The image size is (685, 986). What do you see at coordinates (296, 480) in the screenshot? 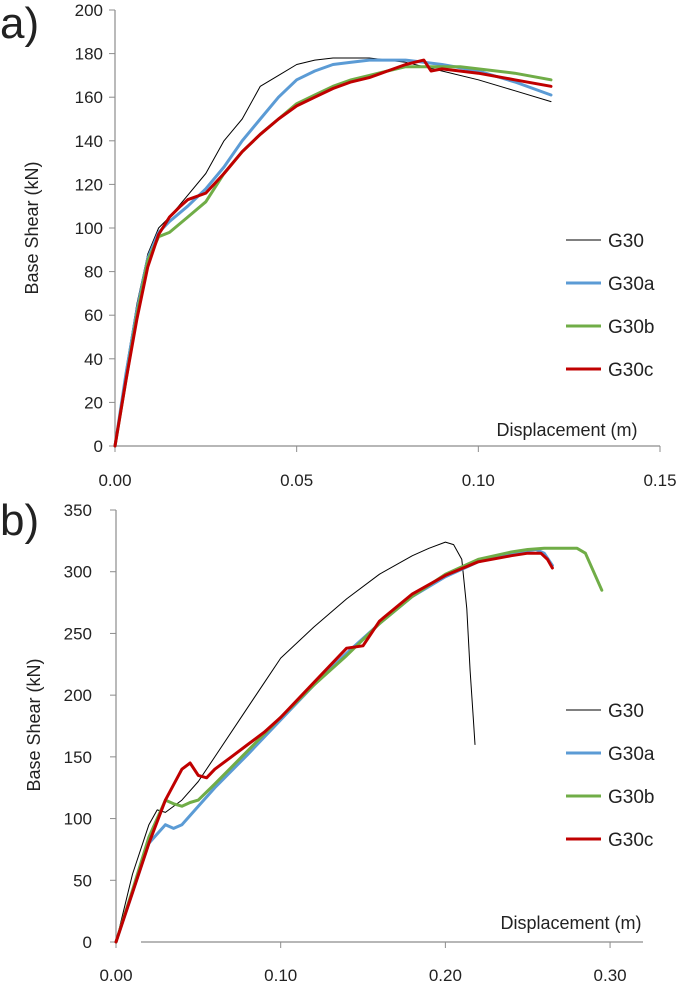
I see `x-tick-label: 0.05` at bounding box center [296, 480].